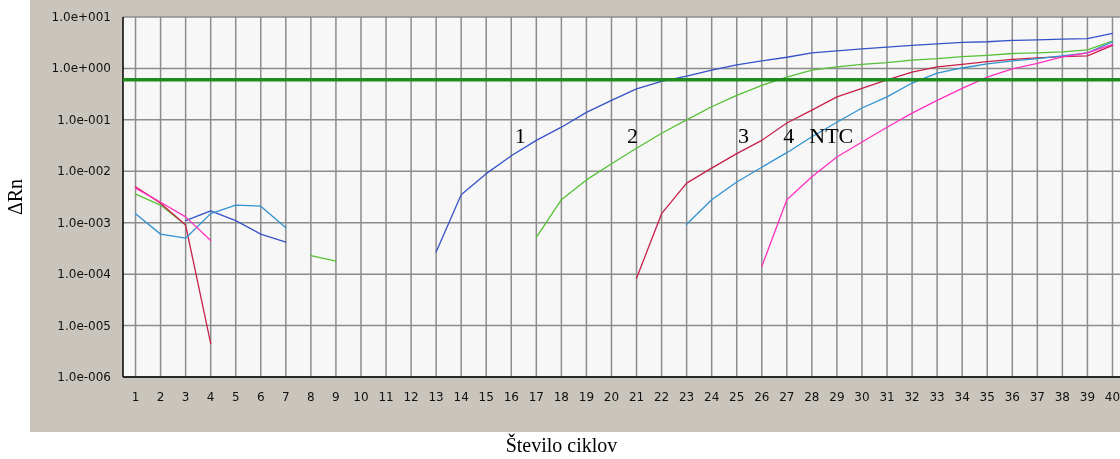  What do you see at coordinates (812, 397) in the screenshot?
I see `x-tick-label: 28` at bounding box center [812, 397].